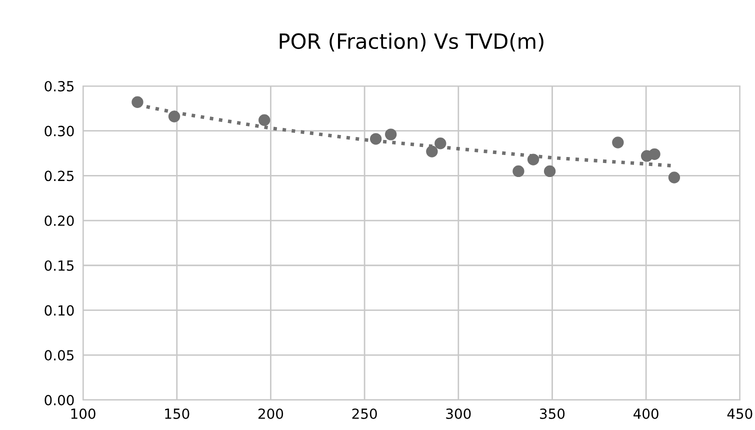 The image size is (755, 430). What do you see at coordinates (458, 413) in the screenshot?
I see `x-tick-label: 300` at bounding box center [458, 413].